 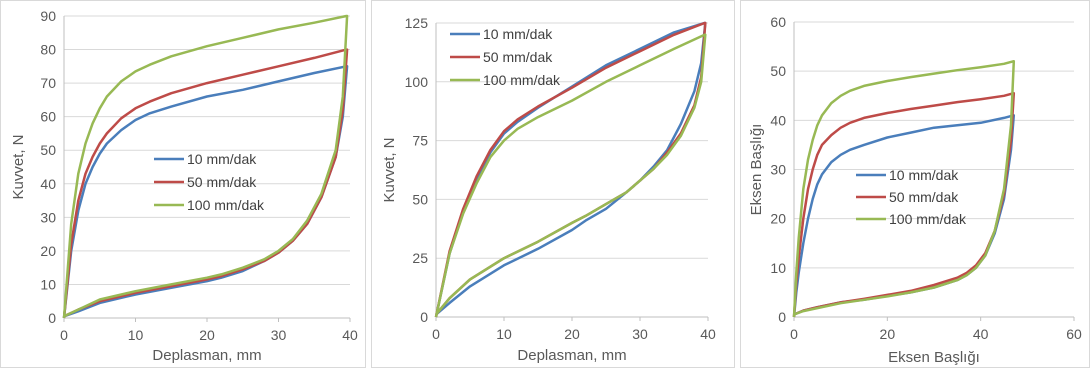 I want to click on chart-2-y-tick-label: 25, so click(x=420, y=258).